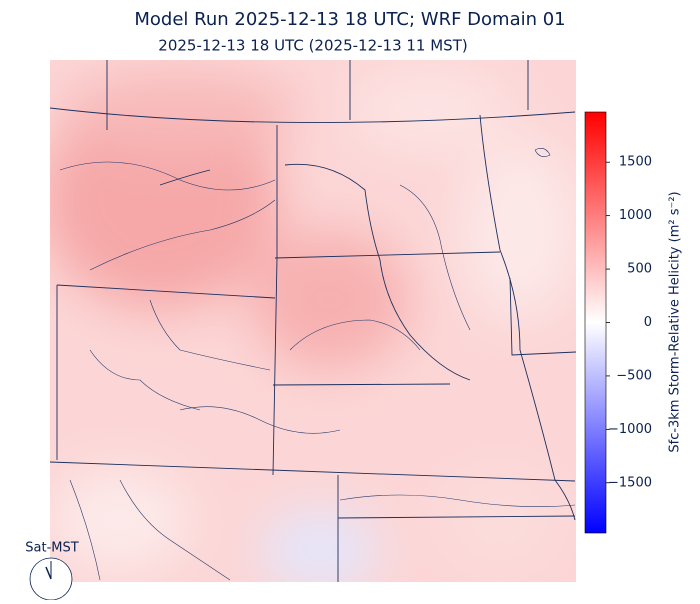 This screenshot has height=604, width=700. I want to click on colorbar, so click(595, 322).